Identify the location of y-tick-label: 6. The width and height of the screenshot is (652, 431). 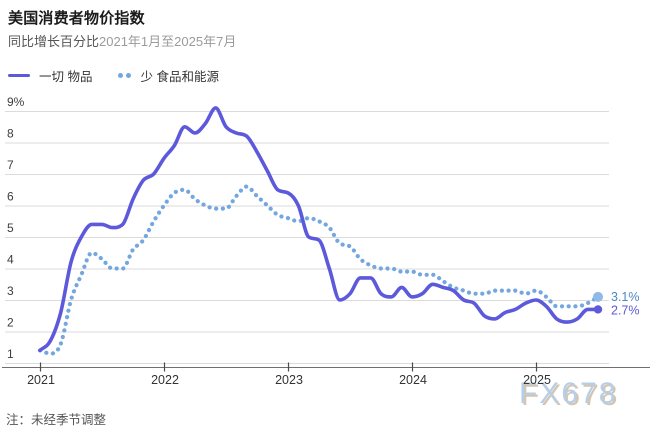
(10, 197).